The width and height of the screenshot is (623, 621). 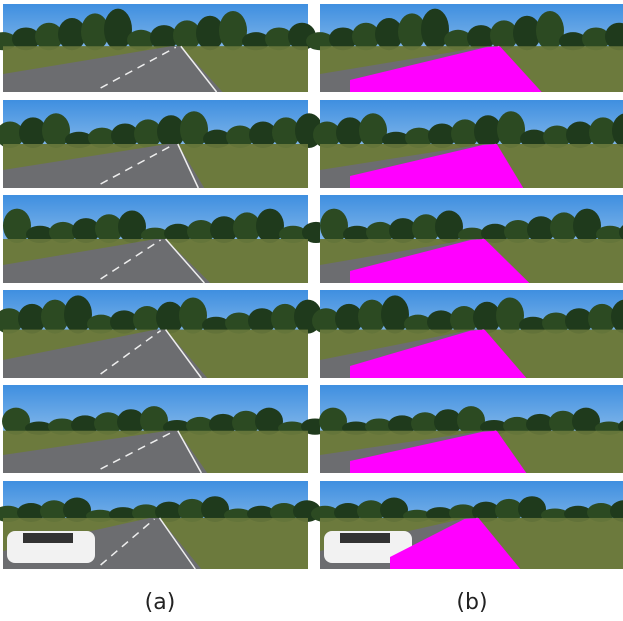 I want to click on caption-b: (b), so click(x=471, y=602).